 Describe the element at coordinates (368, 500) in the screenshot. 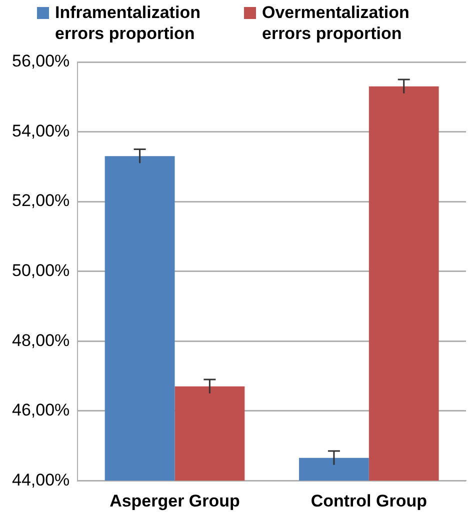

I see `x-tick-label: Control Group` at that location.